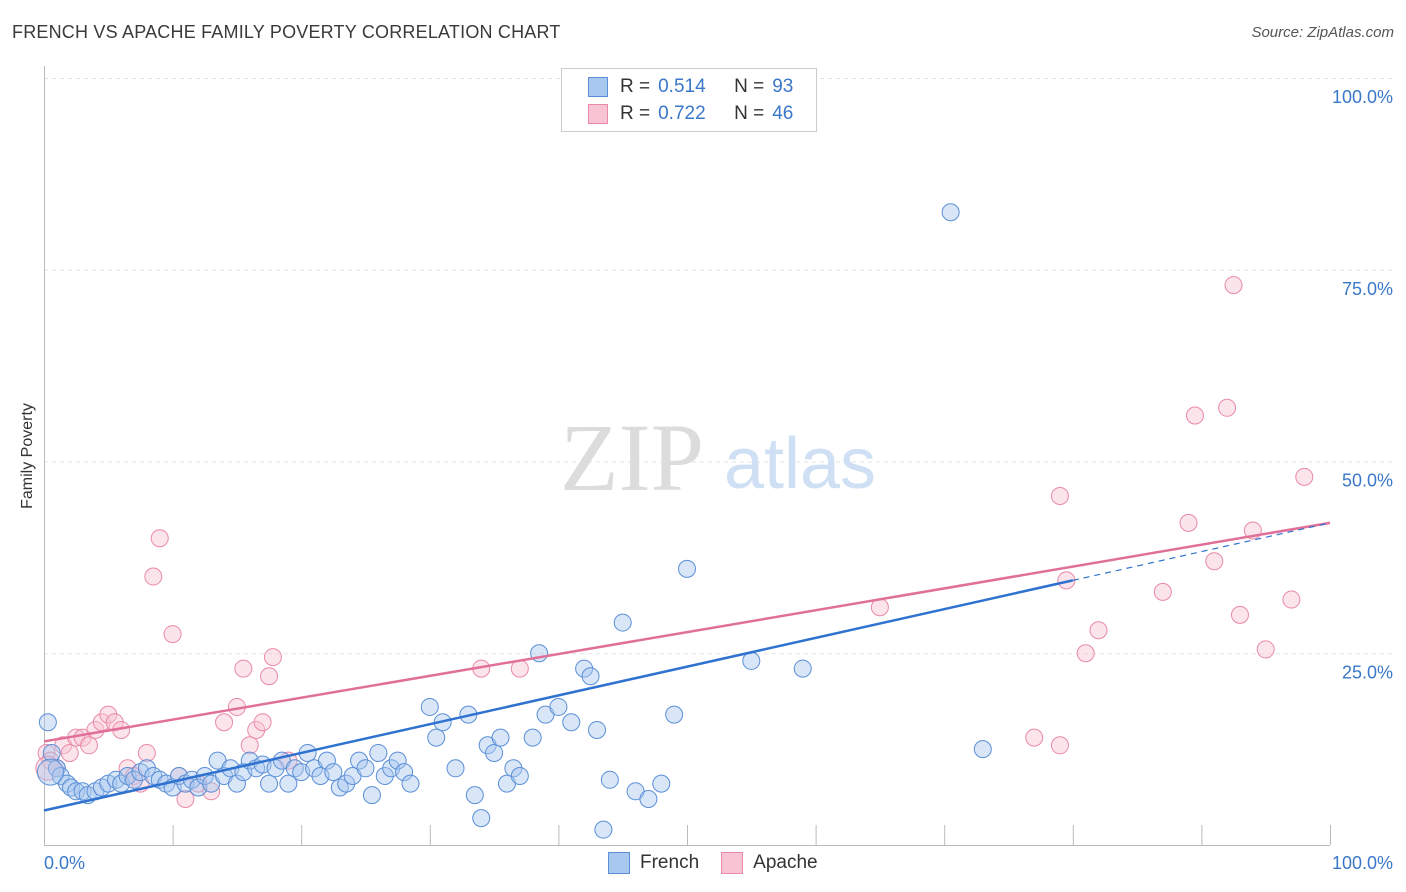 The image size is (1406, 892). What do you see at coordinates (598, 114) in the screenshot?
I see `legend-swatch-apache` at bounding box center [598, 114].